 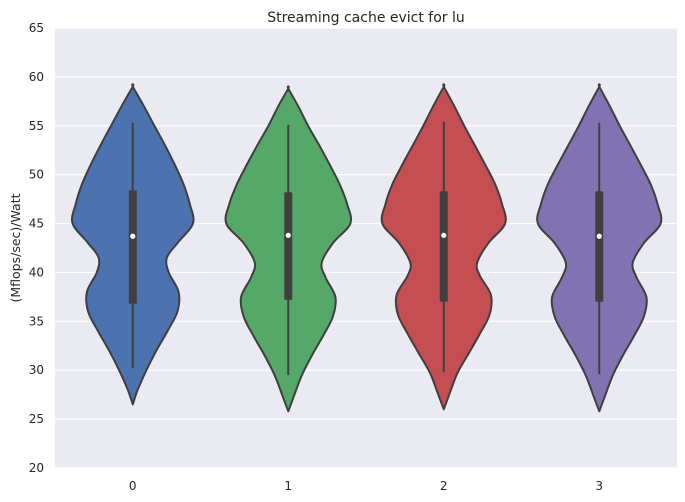 What do you see at coordinates (36, 28) in the screenshot?
I see `y-tick-label-65: 65` at bounding box center [36, 28].